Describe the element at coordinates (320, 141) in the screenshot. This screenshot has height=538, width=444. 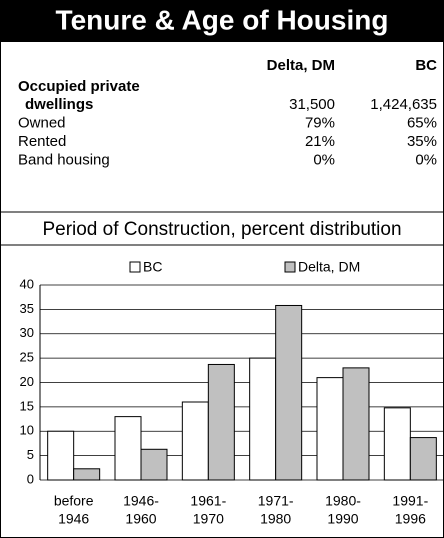
I see `cell: 21%` at that location.